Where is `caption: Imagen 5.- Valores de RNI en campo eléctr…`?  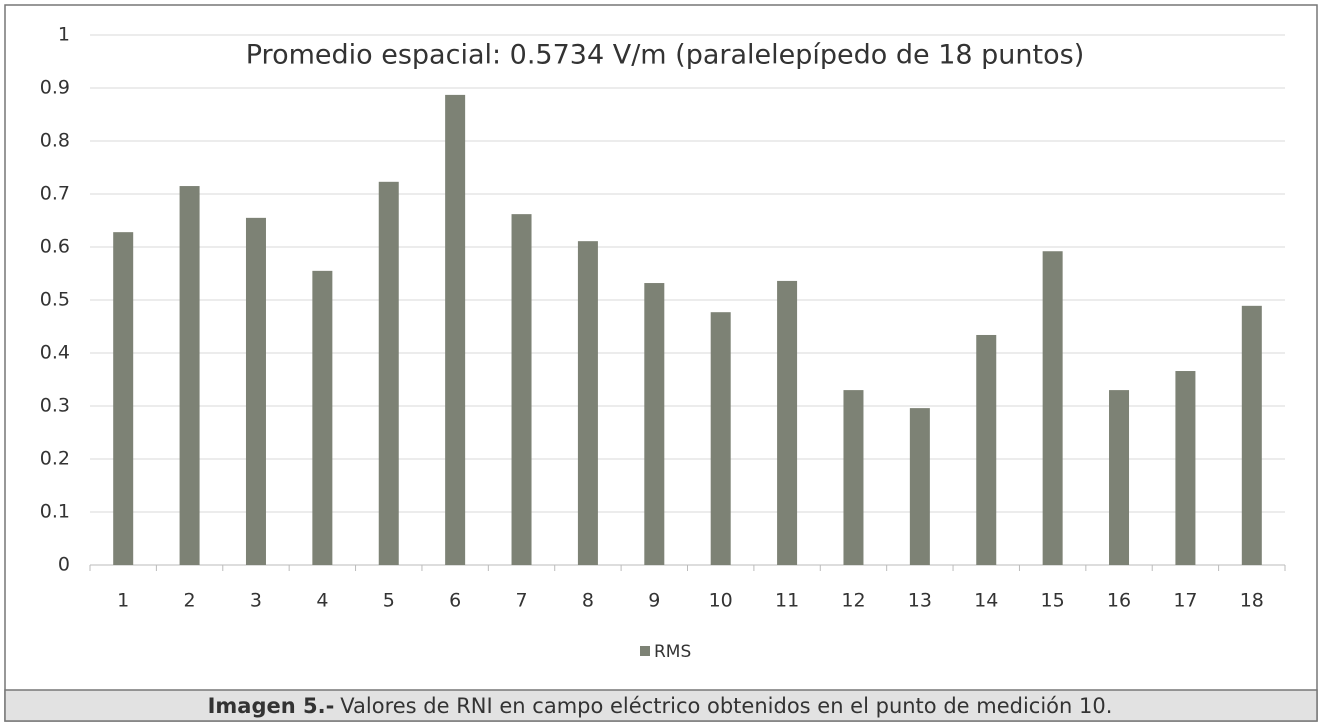
caption: Imagen 5.- Valores de RNI en campo eléctr… is located at coordinates (660, 706).